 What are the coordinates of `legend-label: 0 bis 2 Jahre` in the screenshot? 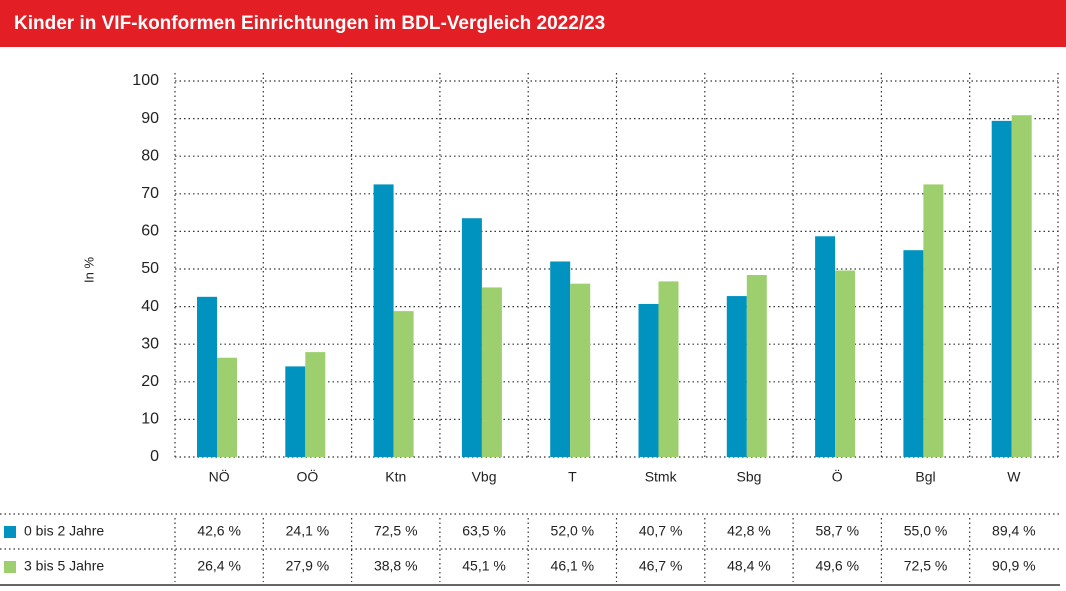 It's located at (64, 531).